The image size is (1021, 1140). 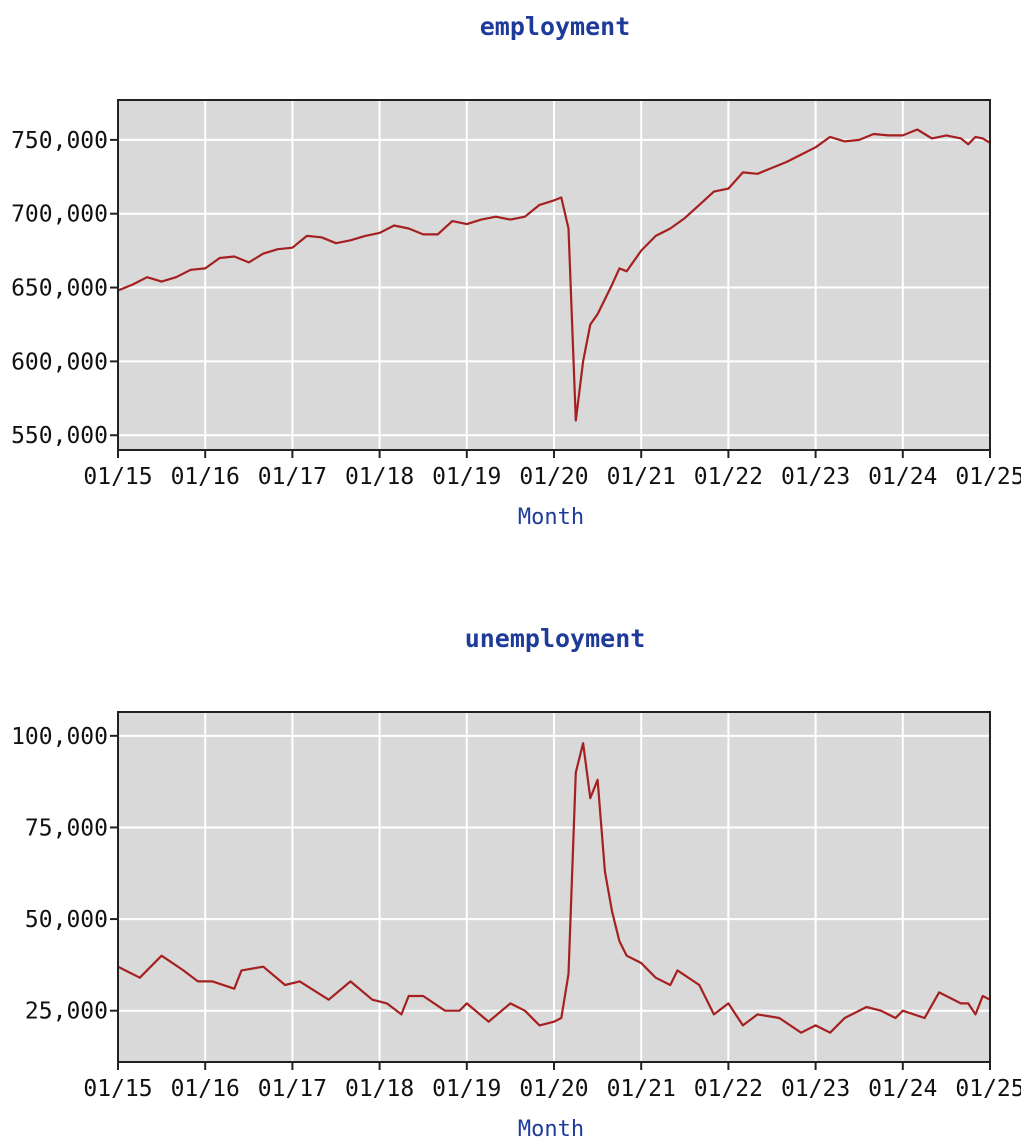 What do you see at coordinates (555, 638) in the screenshot?
I see `chart-title: unemployment` at bounding box center [555, 638].